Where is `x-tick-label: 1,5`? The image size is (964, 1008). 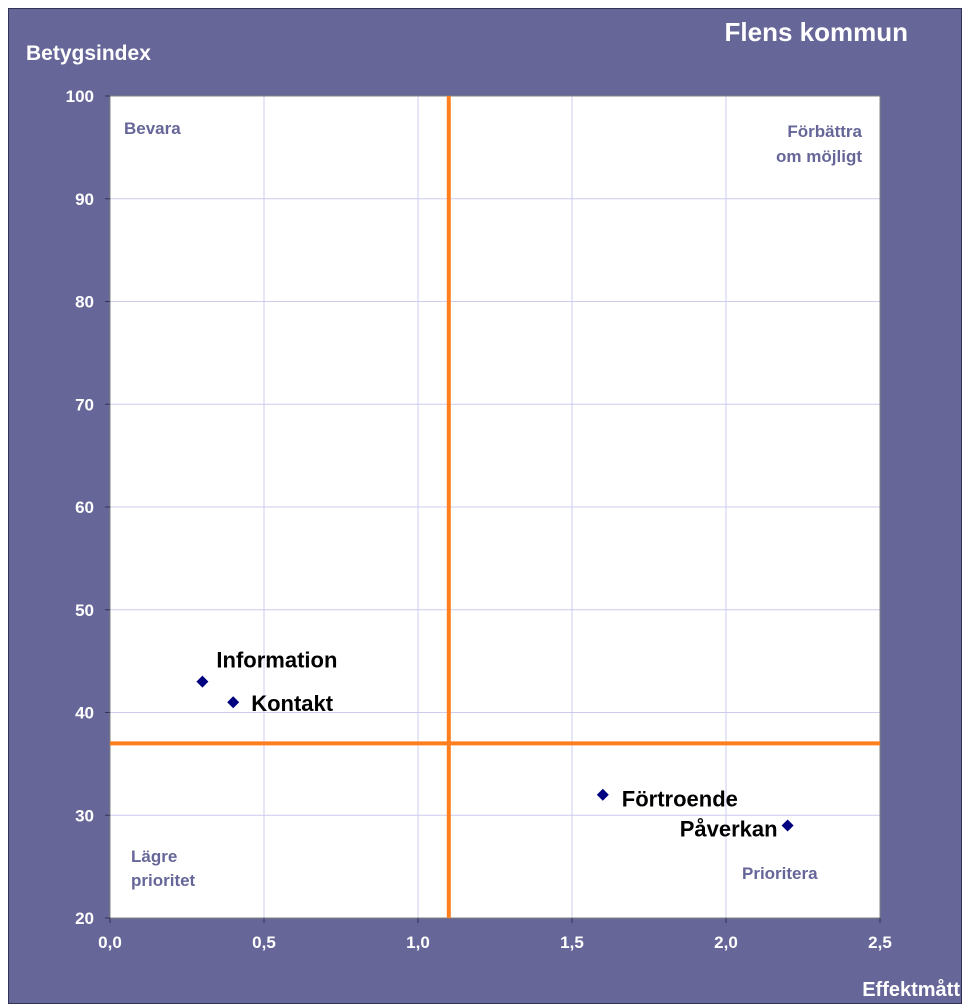 x-tick-label: 1,5 is located at coordinates (572, 942).